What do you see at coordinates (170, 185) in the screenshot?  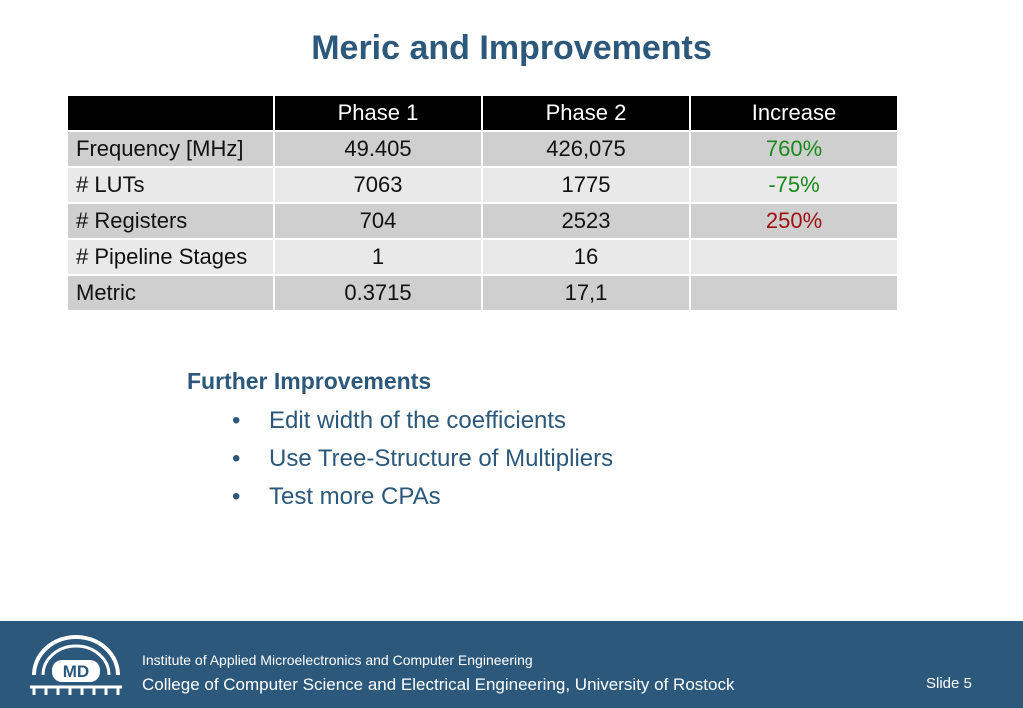 I see `row-label: # LUTs` at bounding box center [170, 185].